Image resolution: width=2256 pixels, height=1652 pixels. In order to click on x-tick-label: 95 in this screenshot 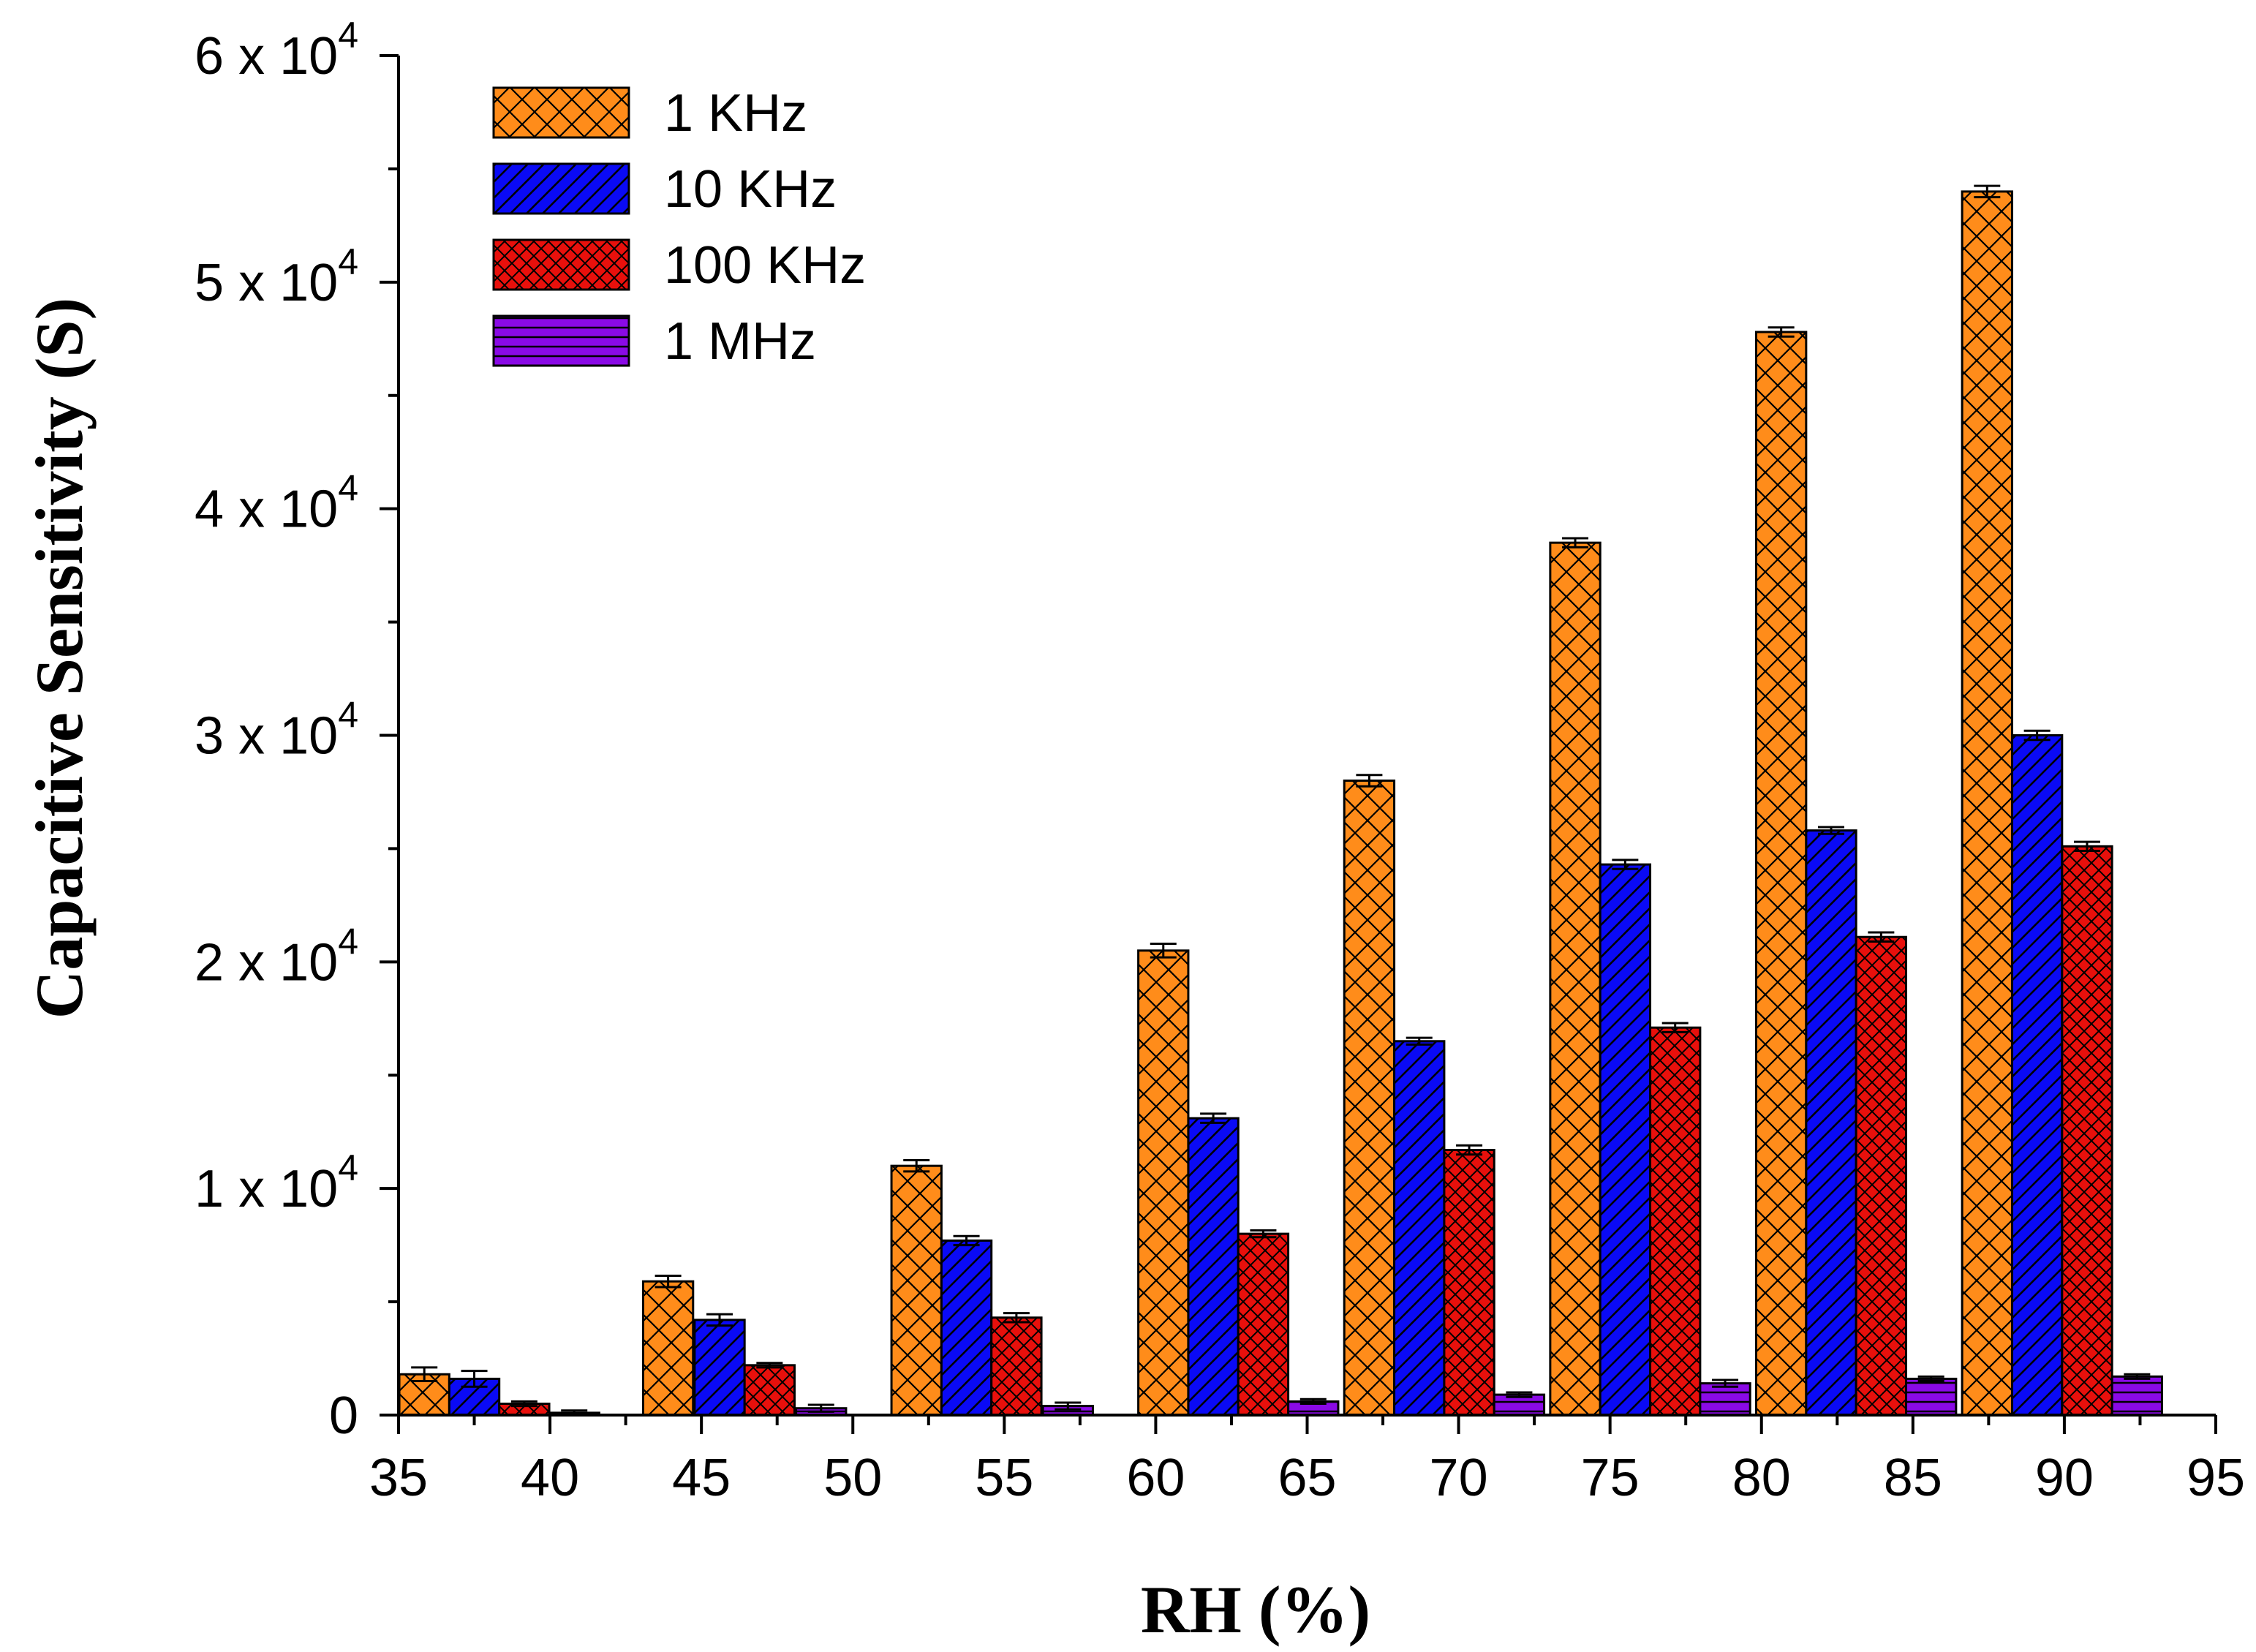, I will do `click(2216, 1478)`.